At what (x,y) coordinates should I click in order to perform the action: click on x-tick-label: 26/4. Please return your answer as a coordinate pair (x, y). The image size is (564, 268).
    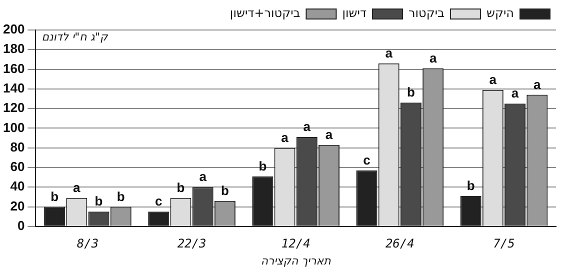
    Looking at the image, I should click on (399, 243).